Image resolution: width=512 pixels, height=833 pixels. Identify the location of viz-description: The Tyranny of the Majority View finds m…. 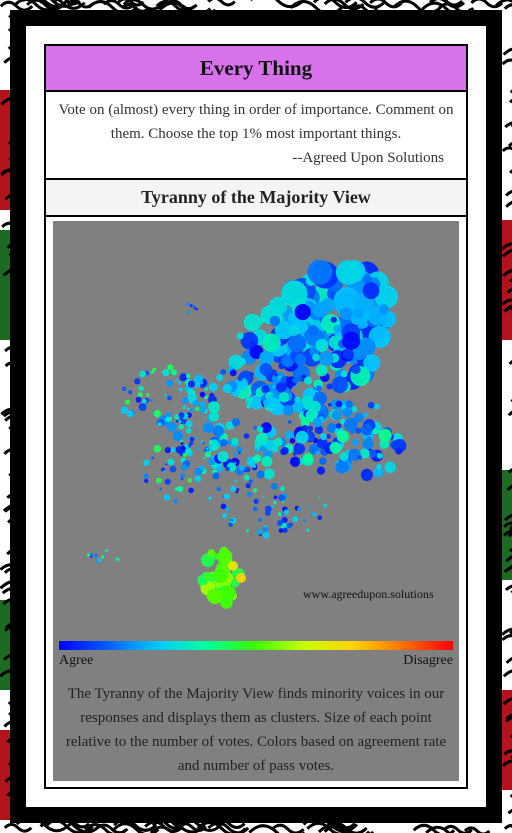
(256, 730).